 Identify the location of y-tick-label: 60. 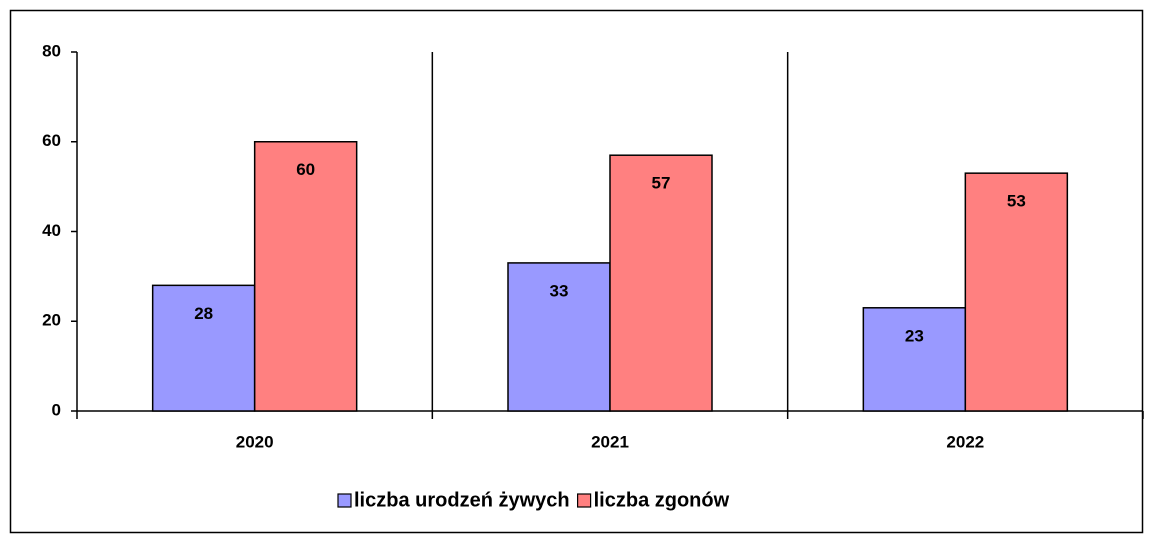
(51, 140).